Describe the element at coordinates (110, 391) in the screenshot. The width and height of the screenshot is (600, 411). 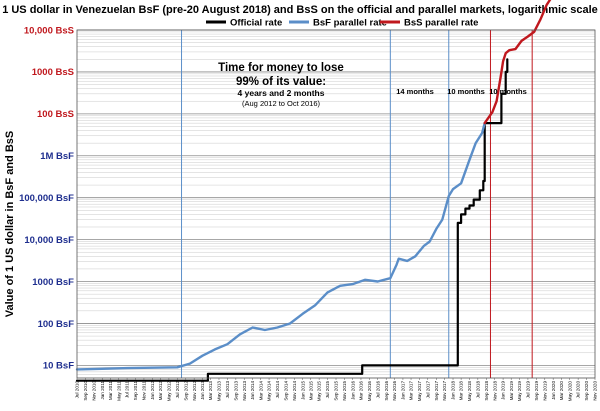
I see `x-tick-label: Mar 2011` at that location.